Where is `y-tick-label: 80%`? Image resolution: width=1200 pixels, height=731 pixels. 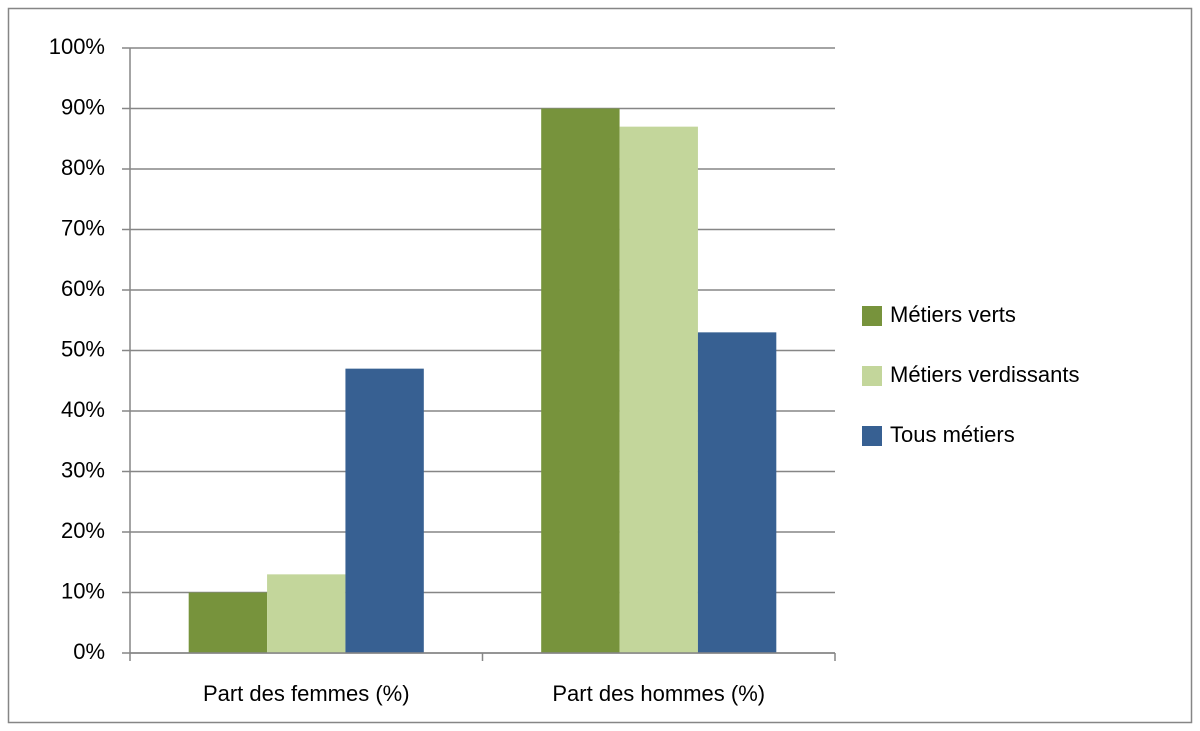
y-tick-label: 80% is located at coordinates (83, 167).